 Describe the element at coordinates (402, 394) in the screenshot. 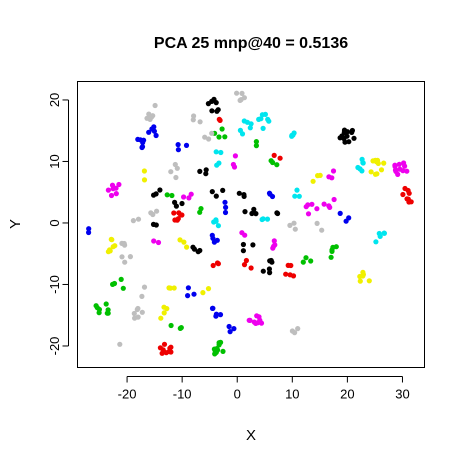

I see `x-tick-label: 30` at that location.